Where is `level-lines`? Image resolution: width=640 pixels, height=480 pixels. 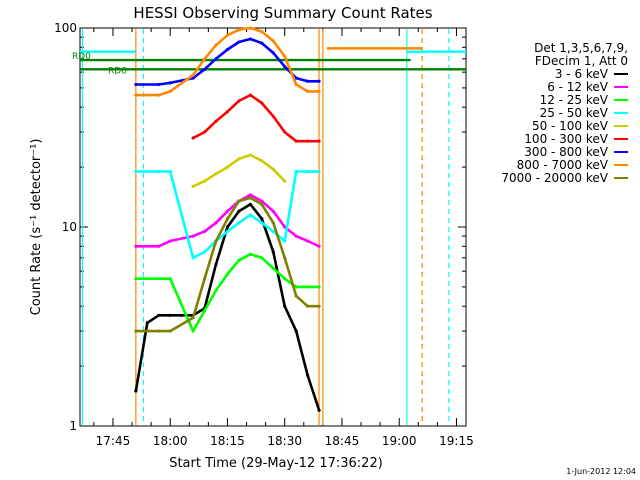
level-lines is located at coordinates (273, 59).